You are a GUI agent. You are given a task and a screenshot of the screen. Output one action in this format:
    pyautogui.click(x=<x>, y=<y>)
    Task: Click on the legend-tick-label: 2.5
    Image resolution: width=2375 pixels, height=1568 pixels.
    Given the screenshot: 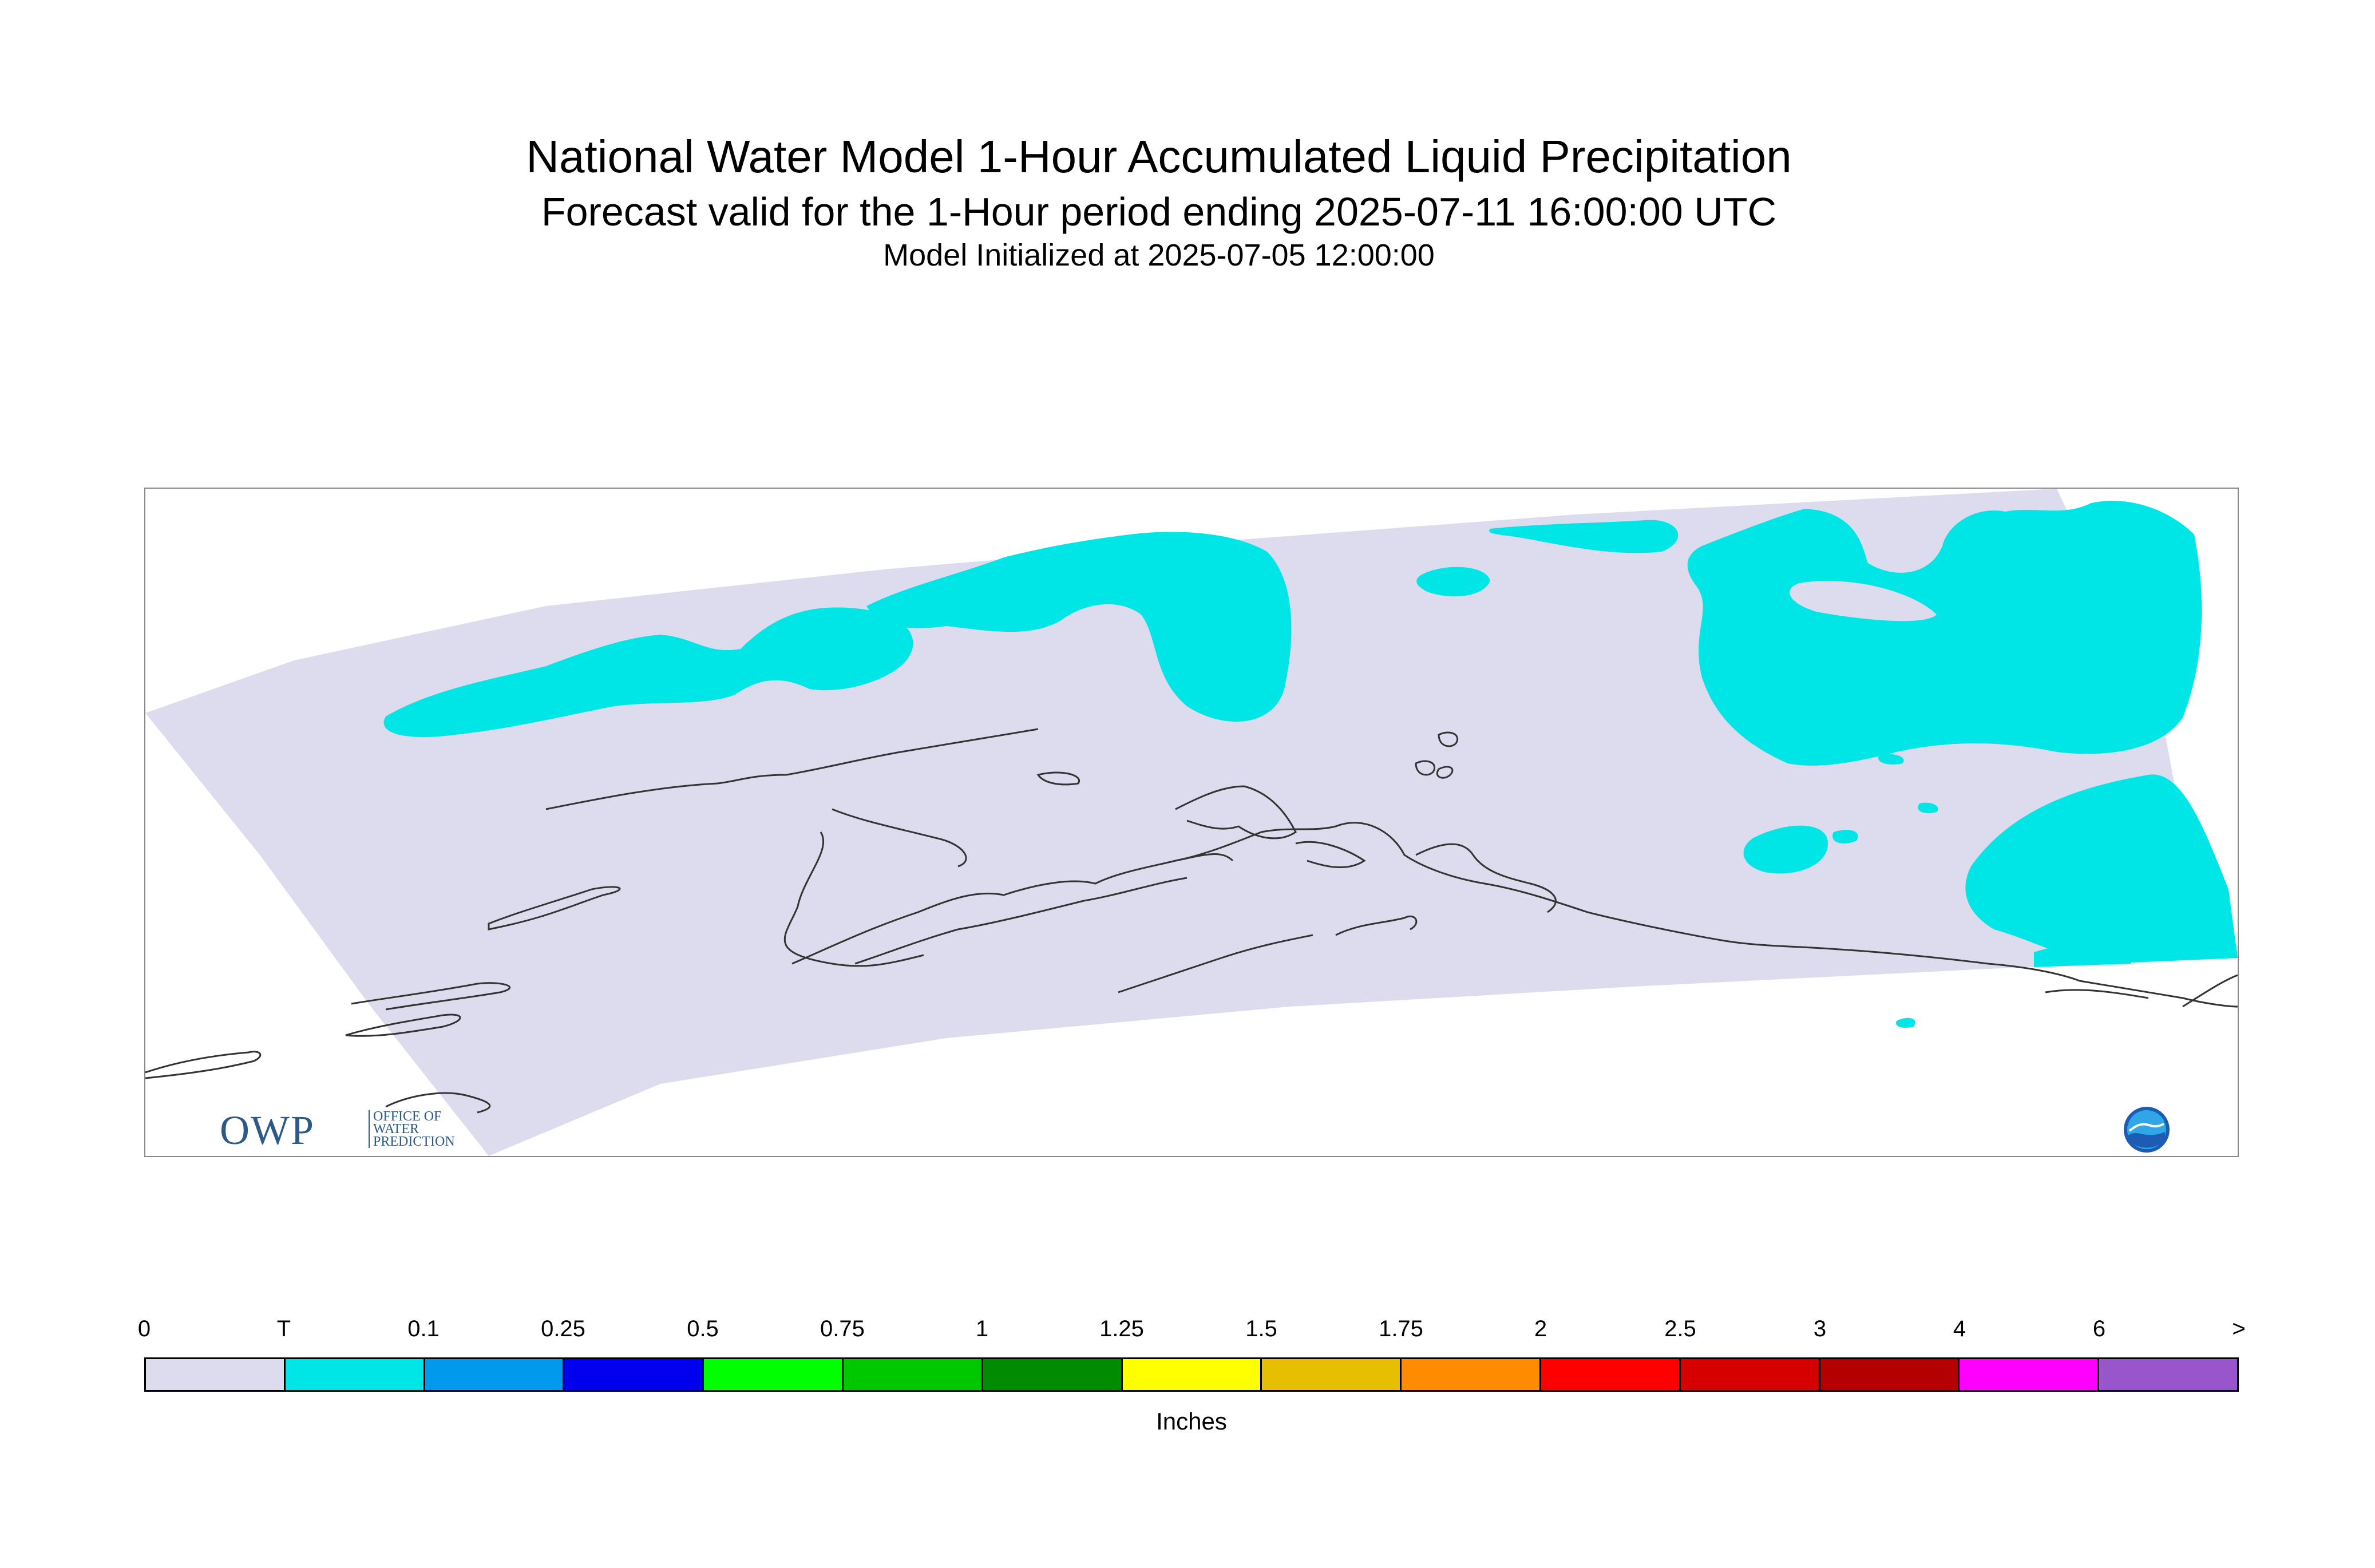 What is the action you would take?
    pyautogui.click(x=1680, y=1328)
    